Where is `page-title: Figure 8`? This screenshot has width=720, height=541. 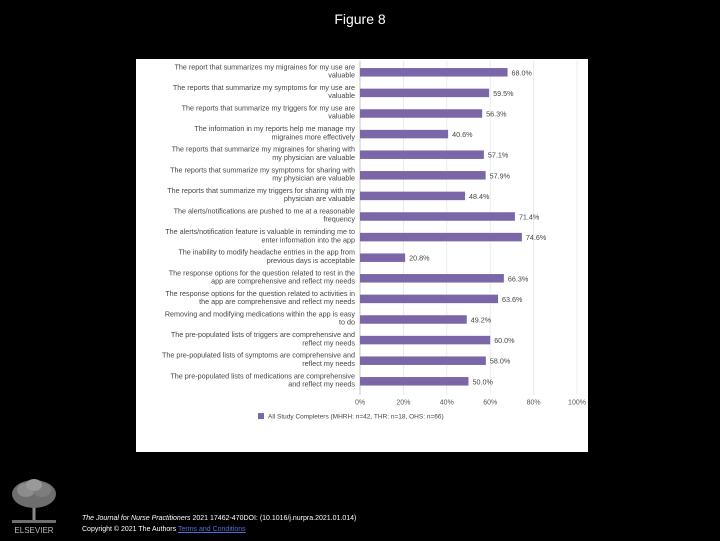
page-title: Figure 8 is located at coordinates (360, 19).